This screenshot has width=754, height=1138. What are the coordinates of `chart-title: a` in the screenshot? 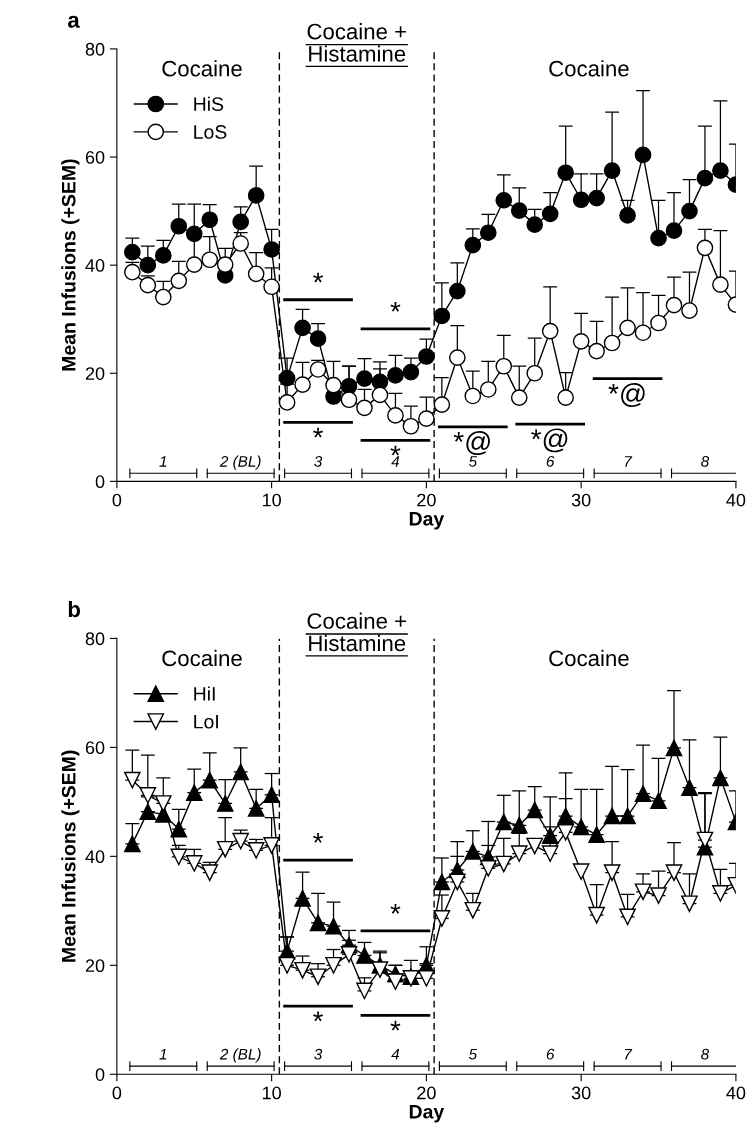 It's located at (74, 21).